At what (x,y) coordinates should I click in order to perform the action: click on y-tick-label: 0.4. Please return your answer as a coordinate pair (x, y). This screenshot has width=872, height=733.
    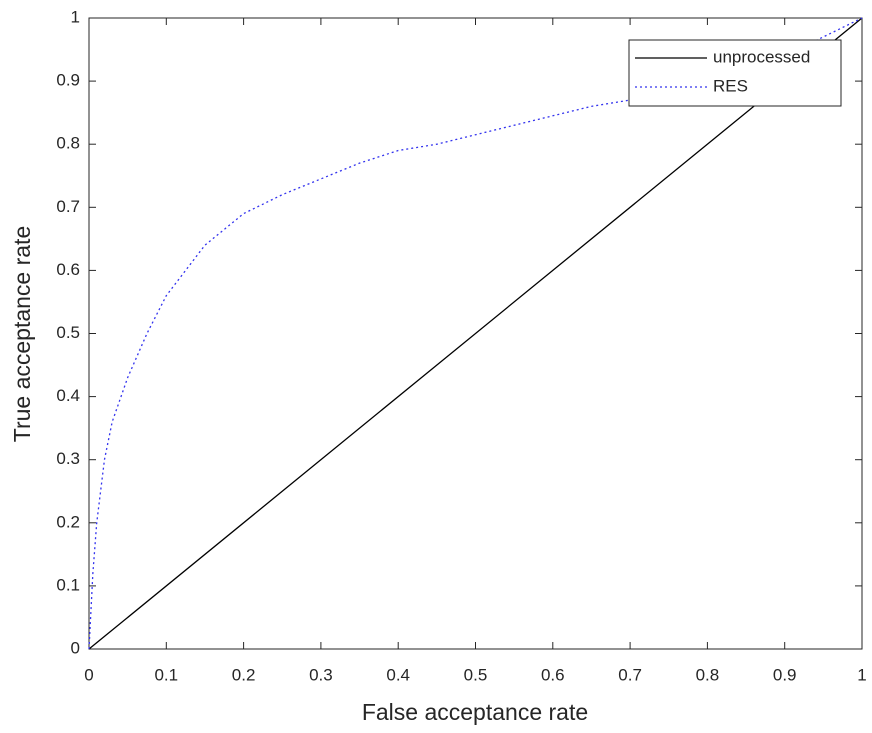
    Looking at the image, I should click on (68, 395).